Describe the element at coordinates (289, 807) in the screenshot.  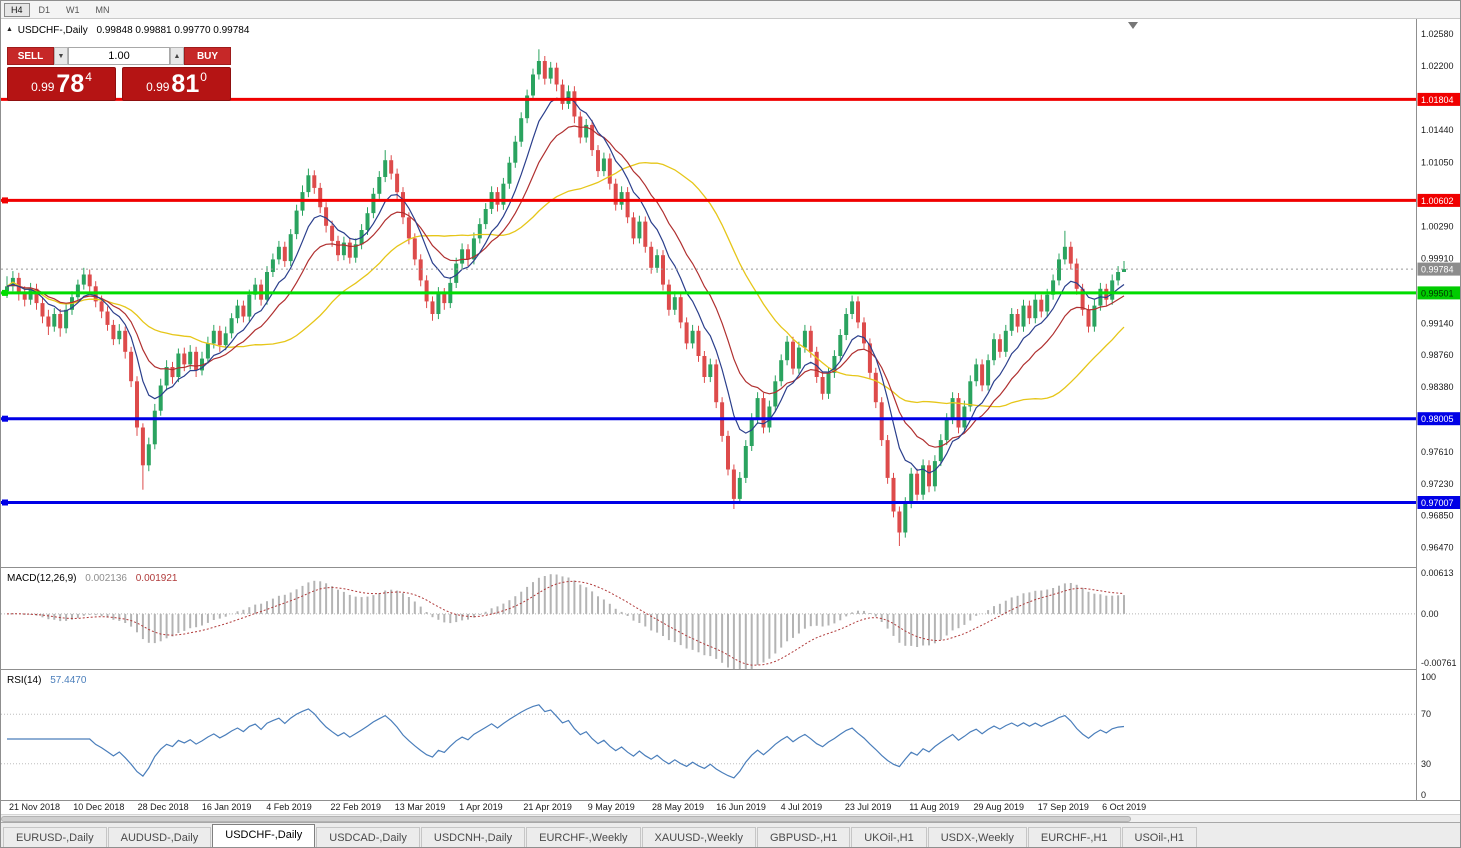
I see `x-axis-date: 4 Feb 2019` at that location.